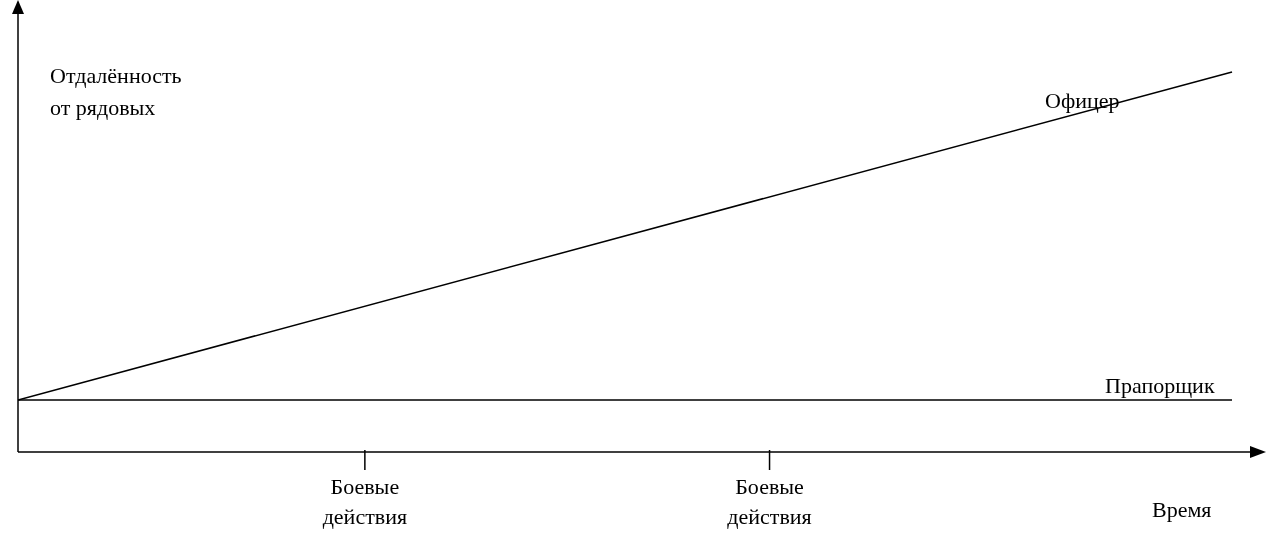 The height and width of the screenshot is (534, 1269). What do you see at coordinates (1182, 510) in the screenshot?
I see `x-axis-title: Время` at bounding box center [1182, 510].